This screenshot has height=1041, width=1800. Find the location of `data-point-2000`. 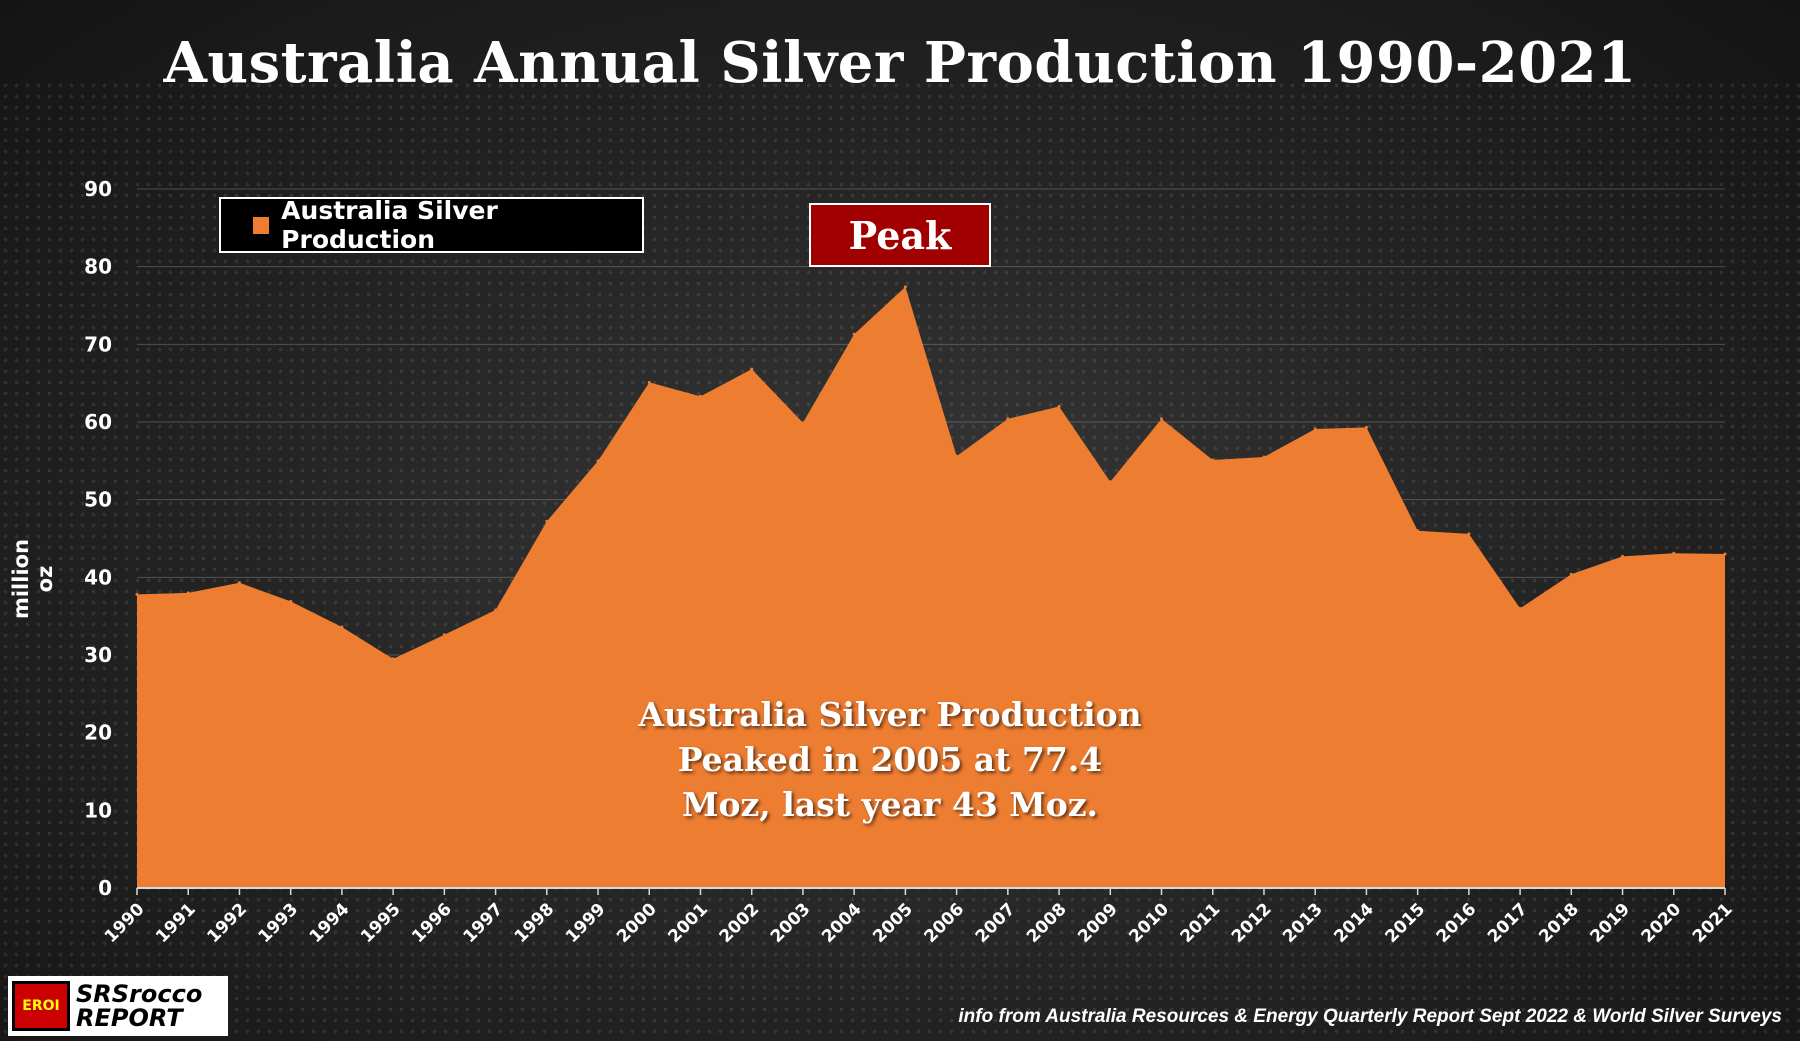

data-point-2000 is located at coordinates (649, 382).